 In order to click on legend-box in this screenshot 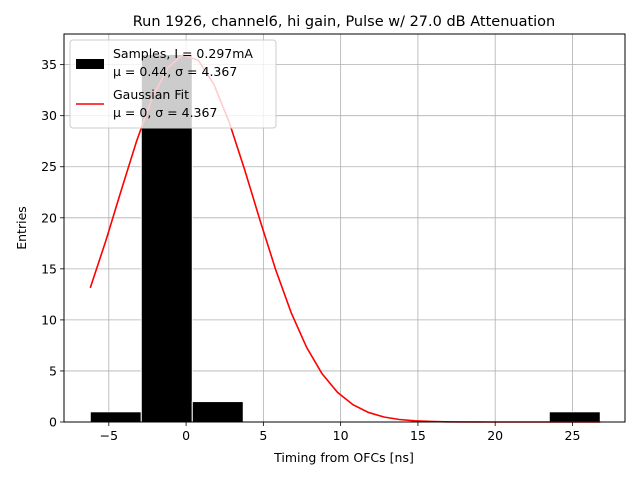, I will do `click(173, 84)`.